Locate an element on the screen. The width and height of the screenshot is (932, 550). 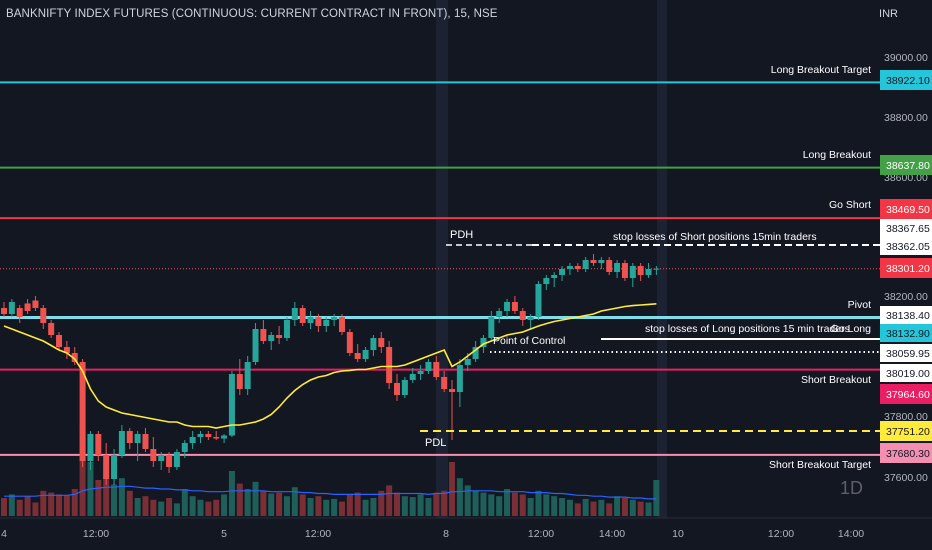
x-tick-4: 8 is located at coordinates (446, 534).